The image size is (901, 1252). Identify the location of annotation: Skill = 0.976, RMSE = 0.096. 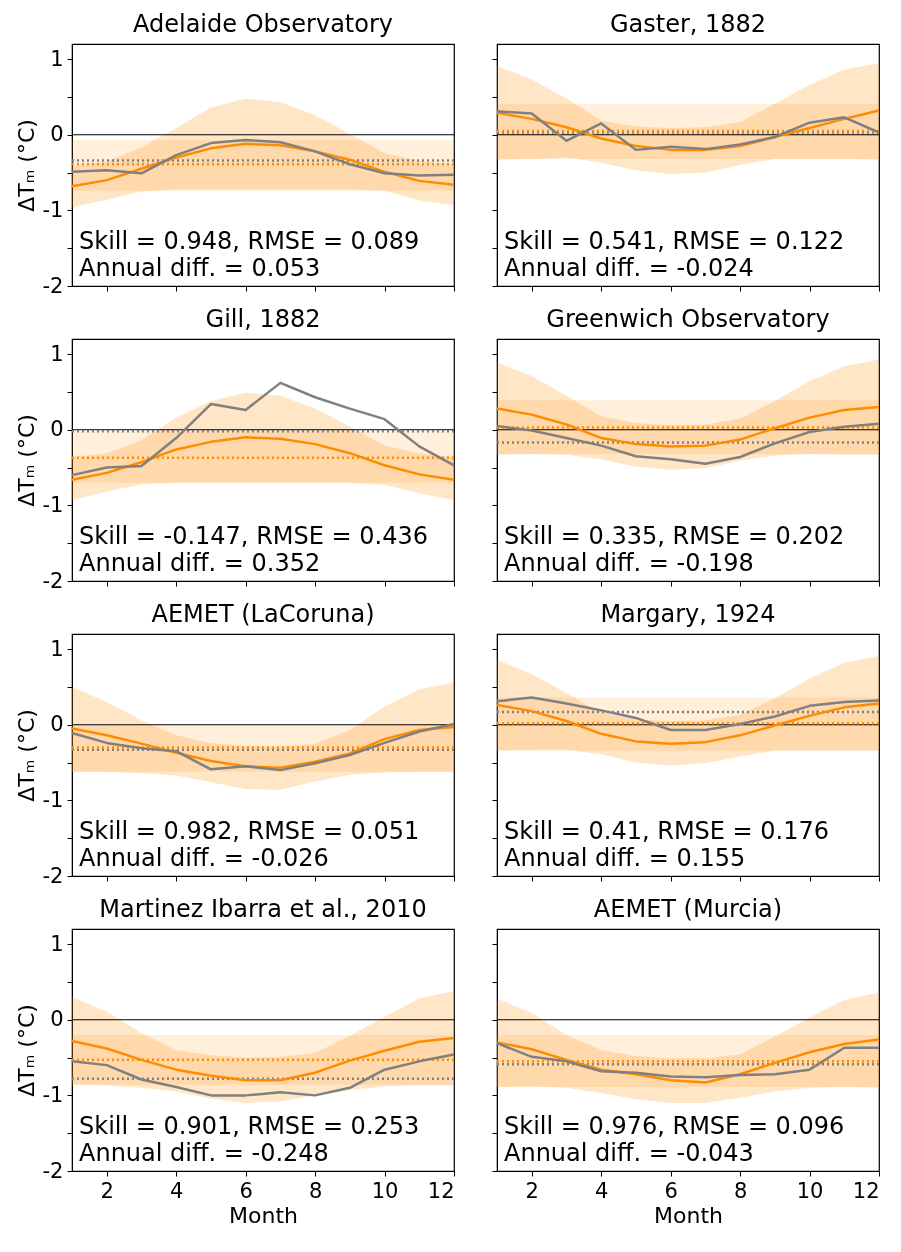
(674, 1126).